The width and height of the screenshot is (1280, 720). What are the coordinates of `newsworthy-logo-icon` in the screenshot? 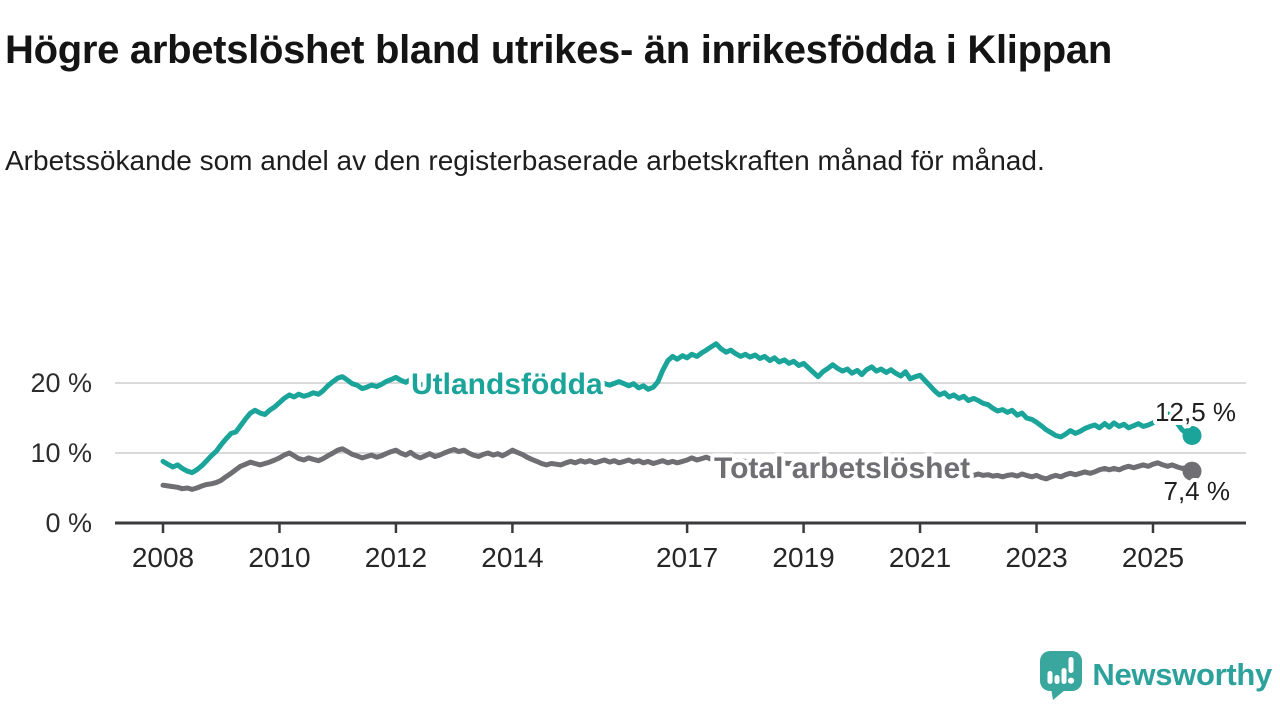 It's located at (1061, 675).